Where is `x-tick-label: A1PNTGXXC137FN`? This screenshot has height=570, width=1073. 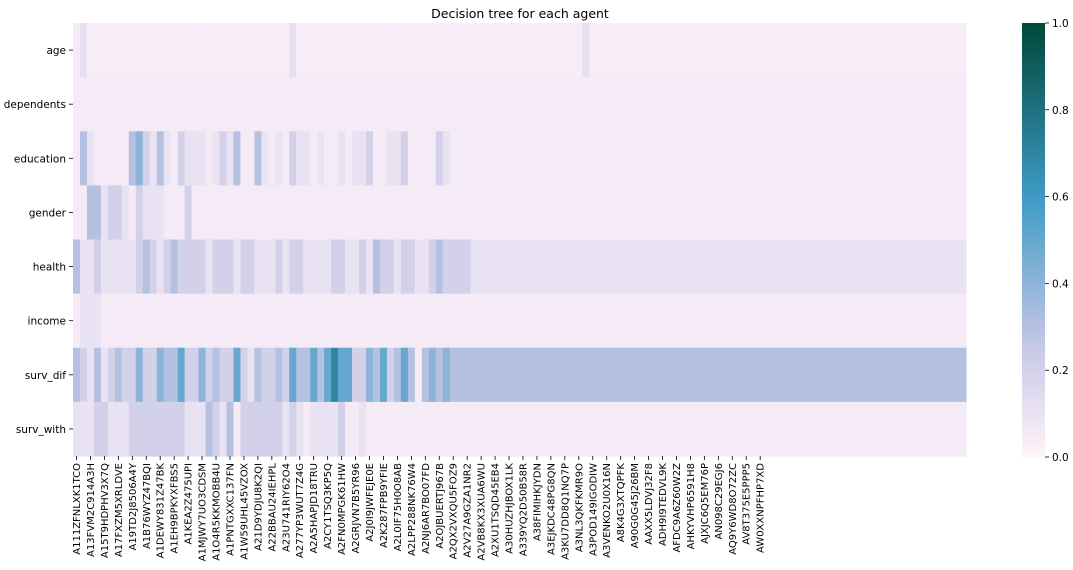
x-tick-label: A1PNTGXXC137FN is located at coordinates (230, 509).